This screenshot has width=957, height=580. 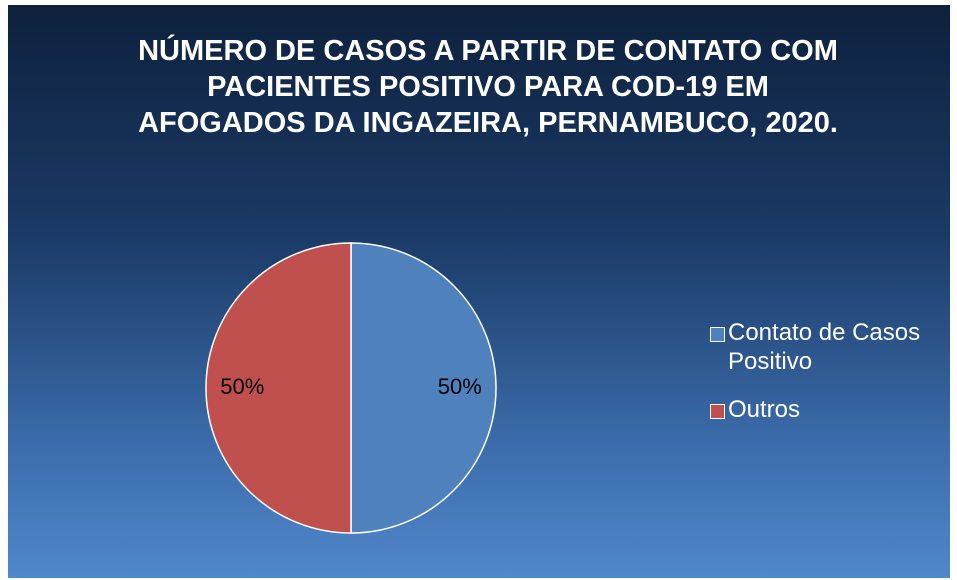 What do you see at coordinates (824, 347) in the screenshot?
I see `legend-label: Contato de Casos Positivo` at bounding box center [824, 347].